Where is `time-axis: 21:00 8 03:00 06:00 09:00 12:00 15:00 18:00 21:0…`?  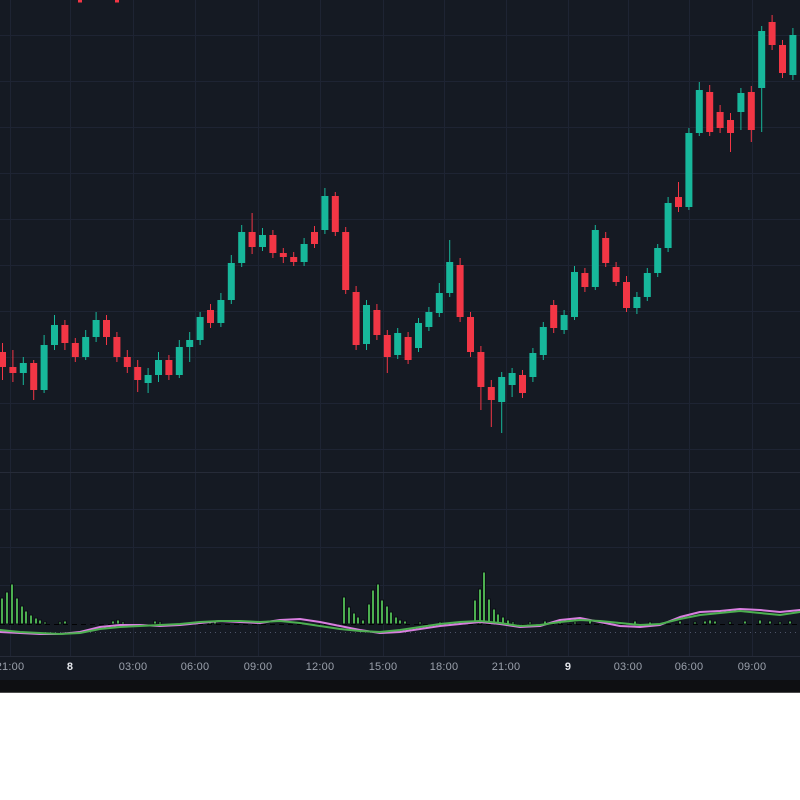 time-axis: 21:00 8 03:00 06:00 09:00 12:00 15:00 18:00 21:0… is located at coordinates (400, 668).